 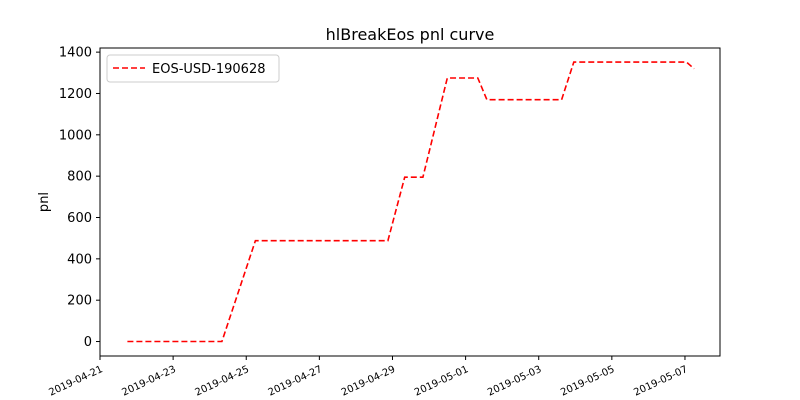 What do you see at coordinates (75, 53) in the screenshot?
I see `y-tick-label: 1400` at bounding box center [75, 53].